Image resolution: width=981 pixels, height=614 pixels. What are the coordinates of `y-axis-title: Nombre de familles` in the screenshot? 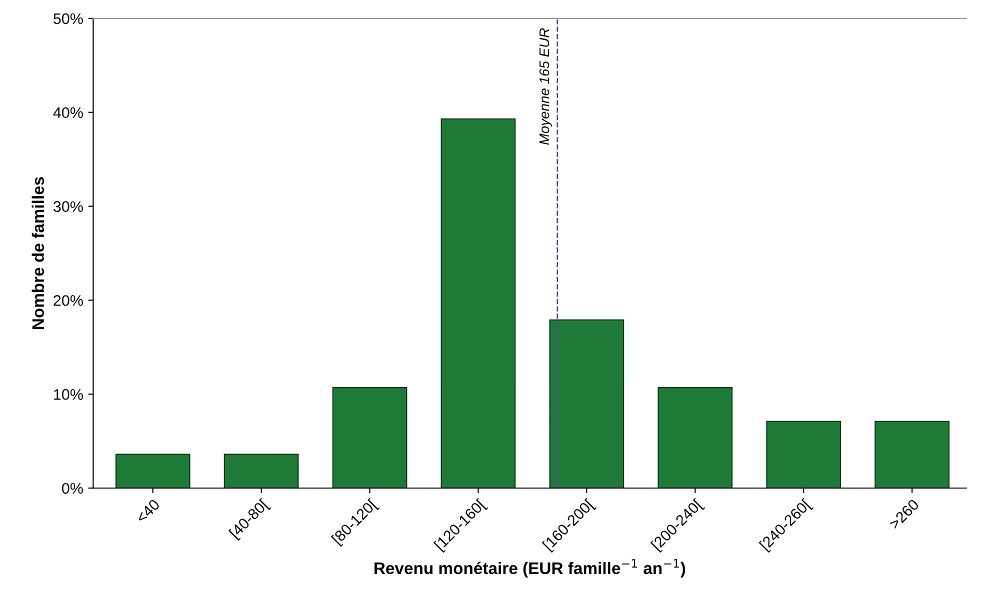 It's located at (38, 253).